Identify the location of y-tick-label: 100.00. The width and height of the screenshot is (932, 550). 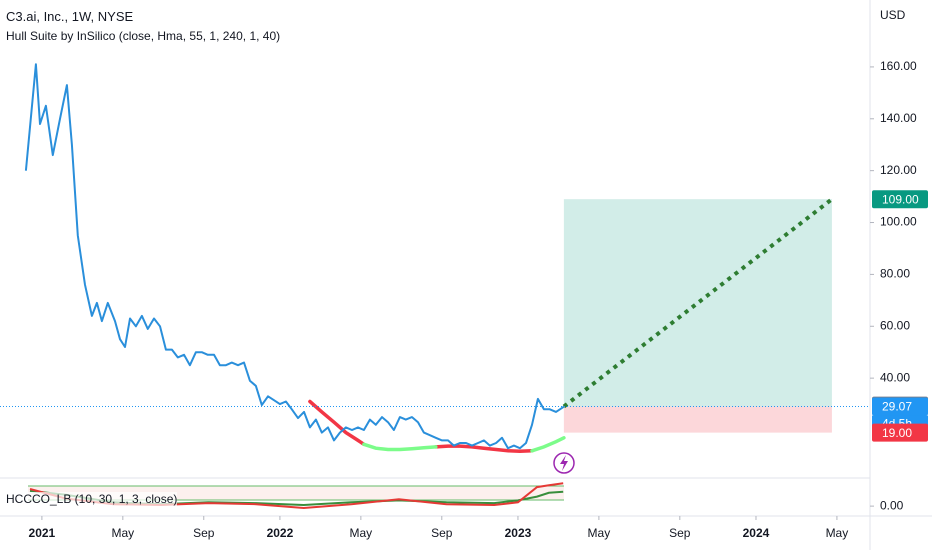
(898, 222).